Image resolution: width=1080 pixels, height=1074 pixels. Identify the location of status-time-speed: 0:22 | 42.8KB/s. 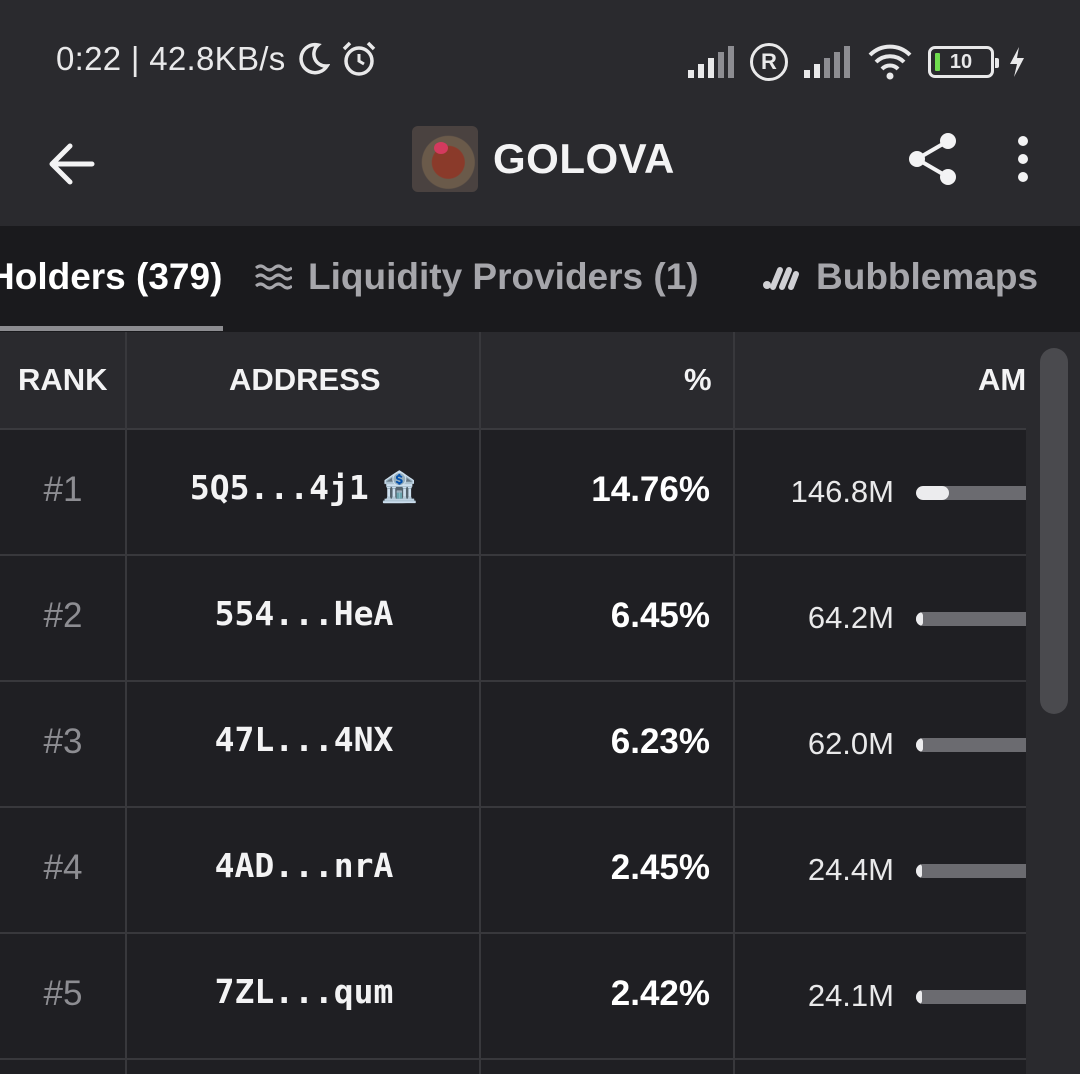
(171, 58).